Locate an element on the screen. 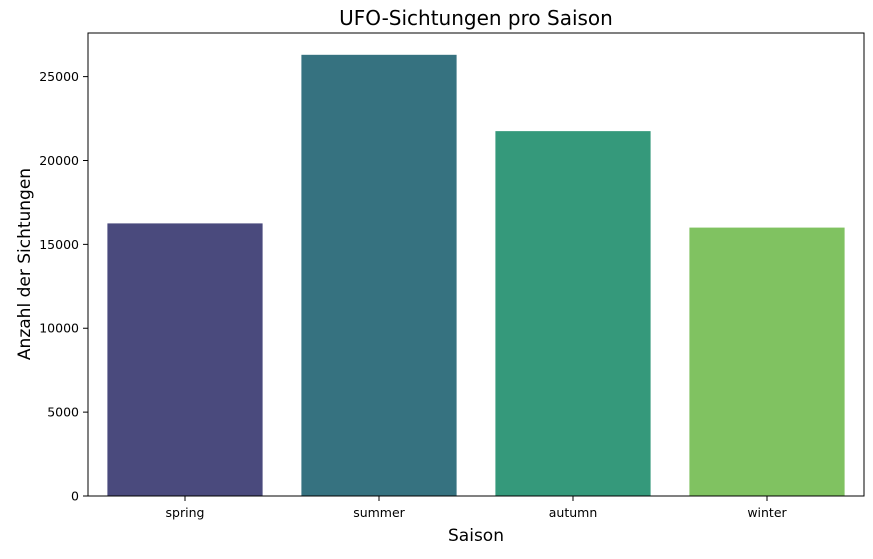 The height and width of the screenshot is (559, 873). x-axis: spring summer autumn winter is located at coordinates (477, 508).